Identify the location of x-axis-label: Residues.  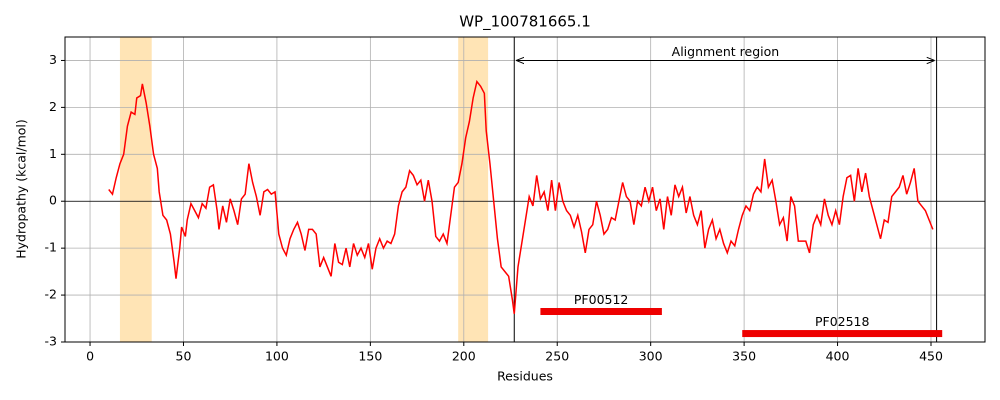
(525, 376).